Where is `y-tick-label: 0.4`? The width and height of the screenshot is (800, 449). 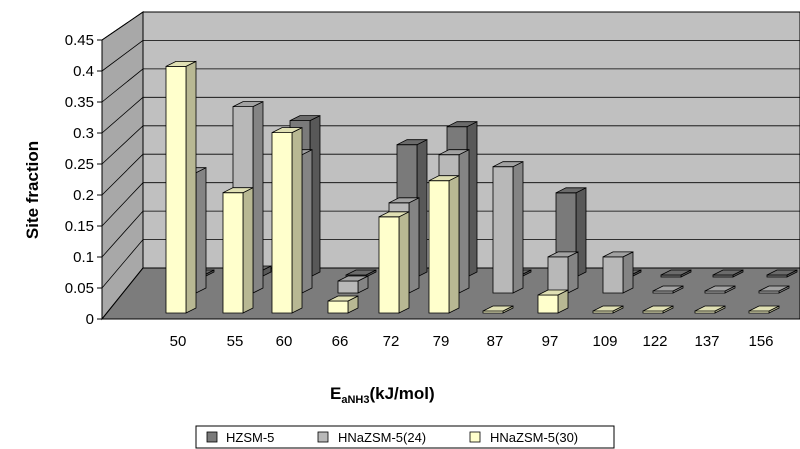 y-tick-label: 0.4 is located at coordinates (83, 71).